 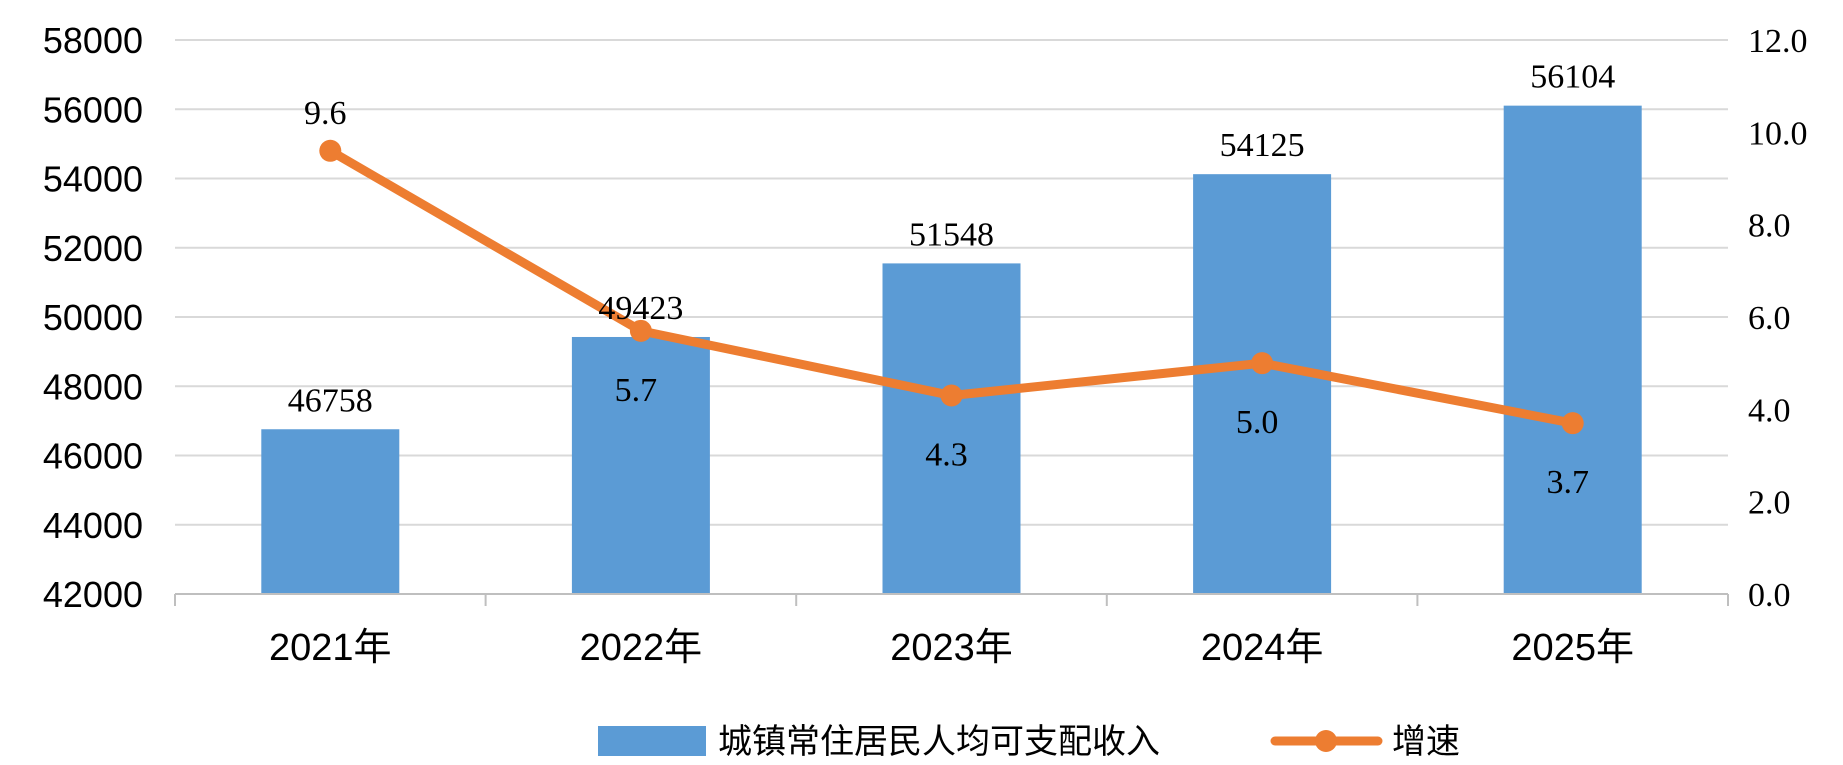 What do you see at coordinates (330, 648) in the screenshot?
I see `x-category-label: 2021年` at bounding box center [330, 648].